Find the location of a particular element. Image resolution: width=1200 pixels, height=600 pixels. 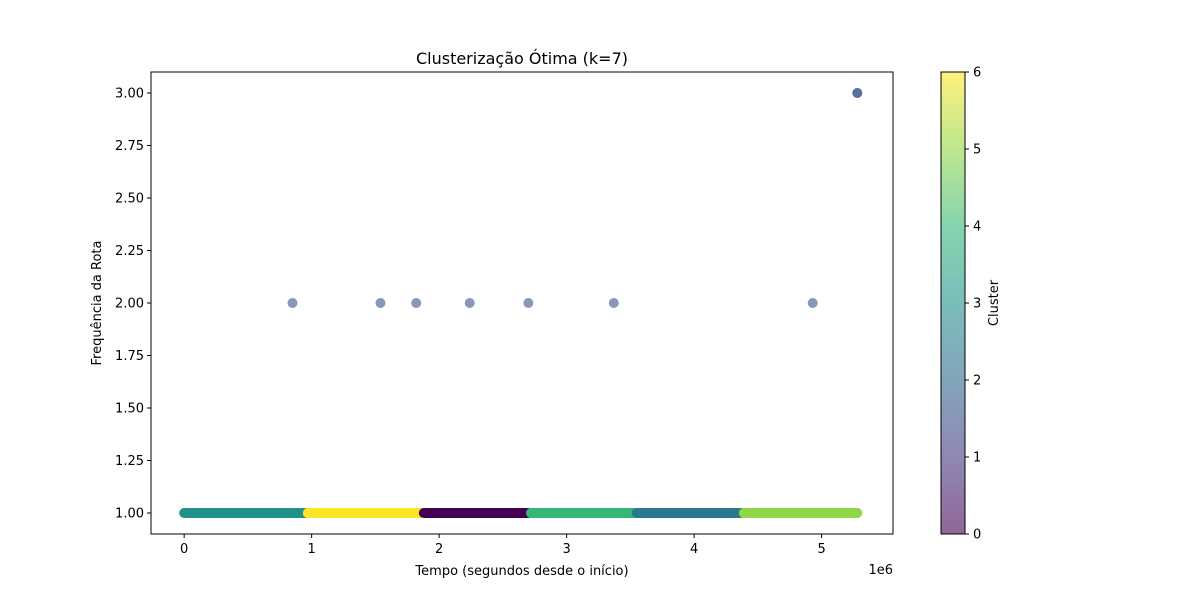

y-axis-label: Frequência da Rota is located at coordinates (97, 303).